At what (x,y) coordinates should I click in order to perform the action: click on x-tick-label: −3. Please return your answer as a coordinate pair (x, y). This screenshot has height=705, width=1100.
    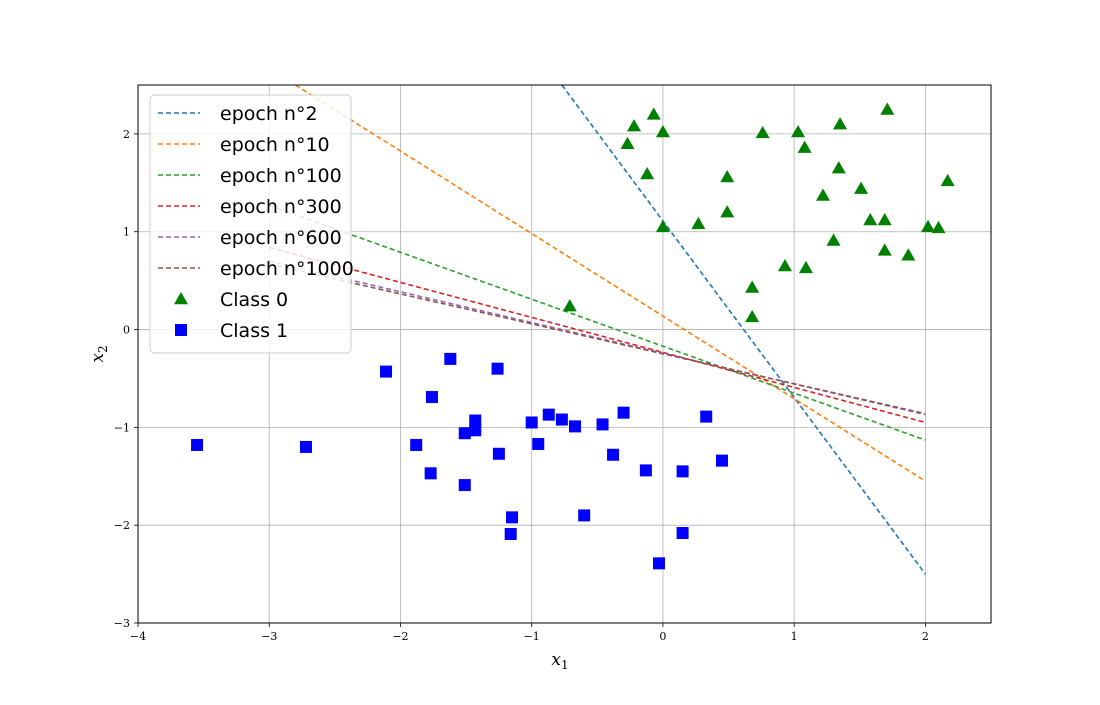
    Looking at the image, I should click on (269, 636).